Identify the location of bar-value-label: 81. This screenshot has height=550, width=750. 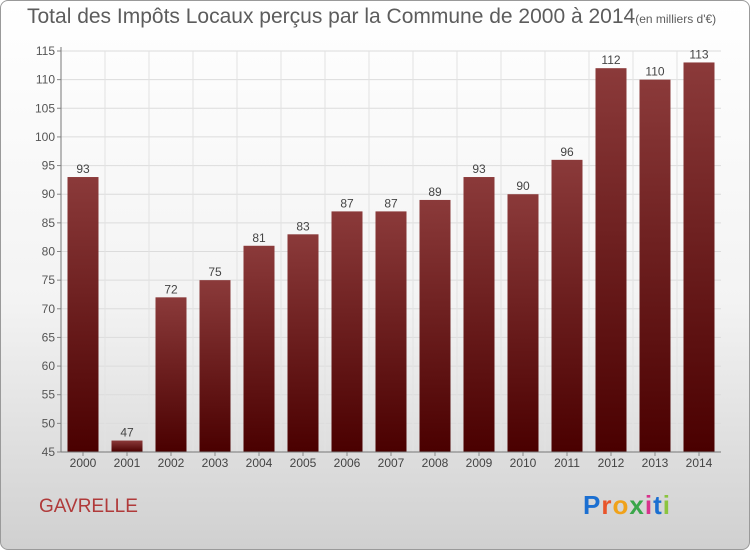
(259, 238).